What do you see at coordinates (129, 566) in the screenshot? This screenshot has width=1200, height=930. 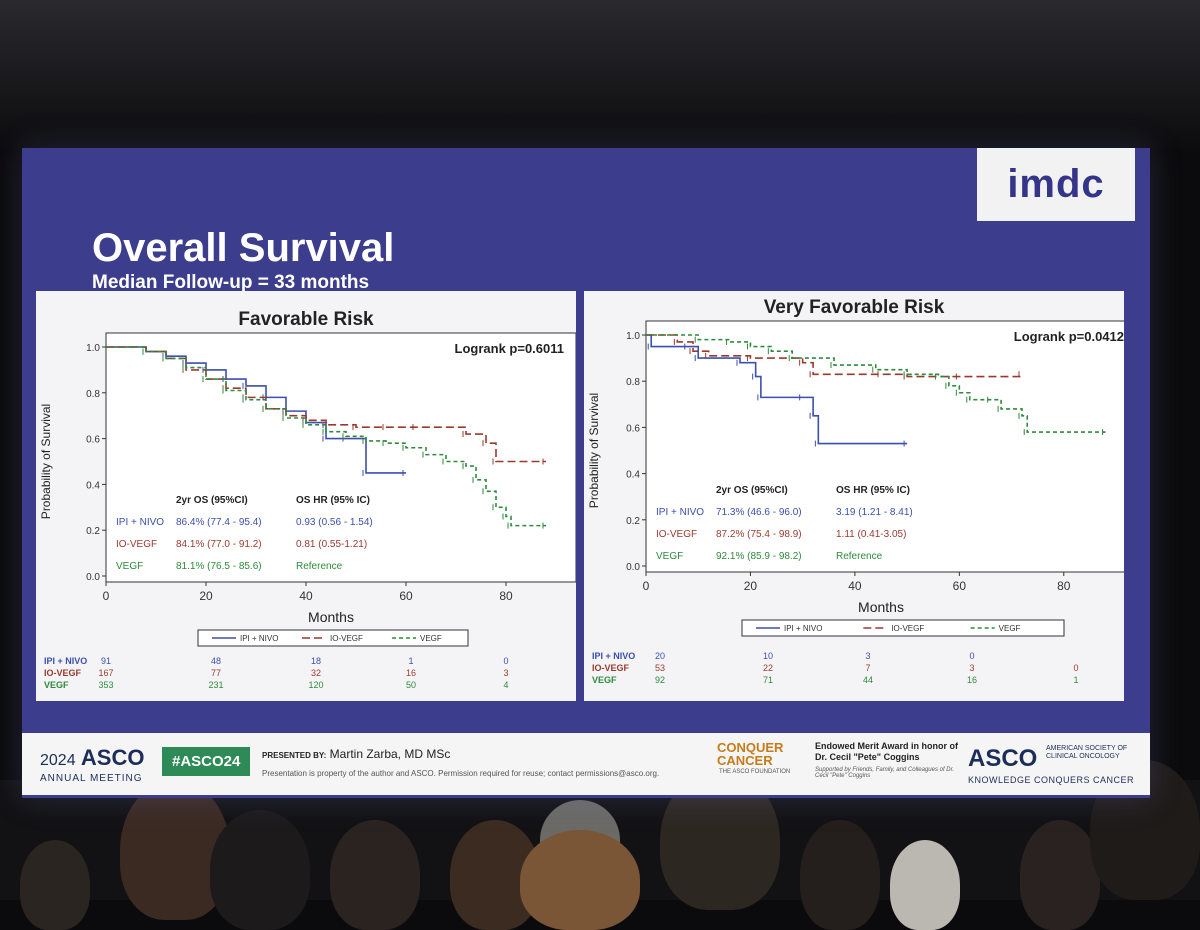 I see `stats-group-label: VEGF` at bounding box center [129, 566].